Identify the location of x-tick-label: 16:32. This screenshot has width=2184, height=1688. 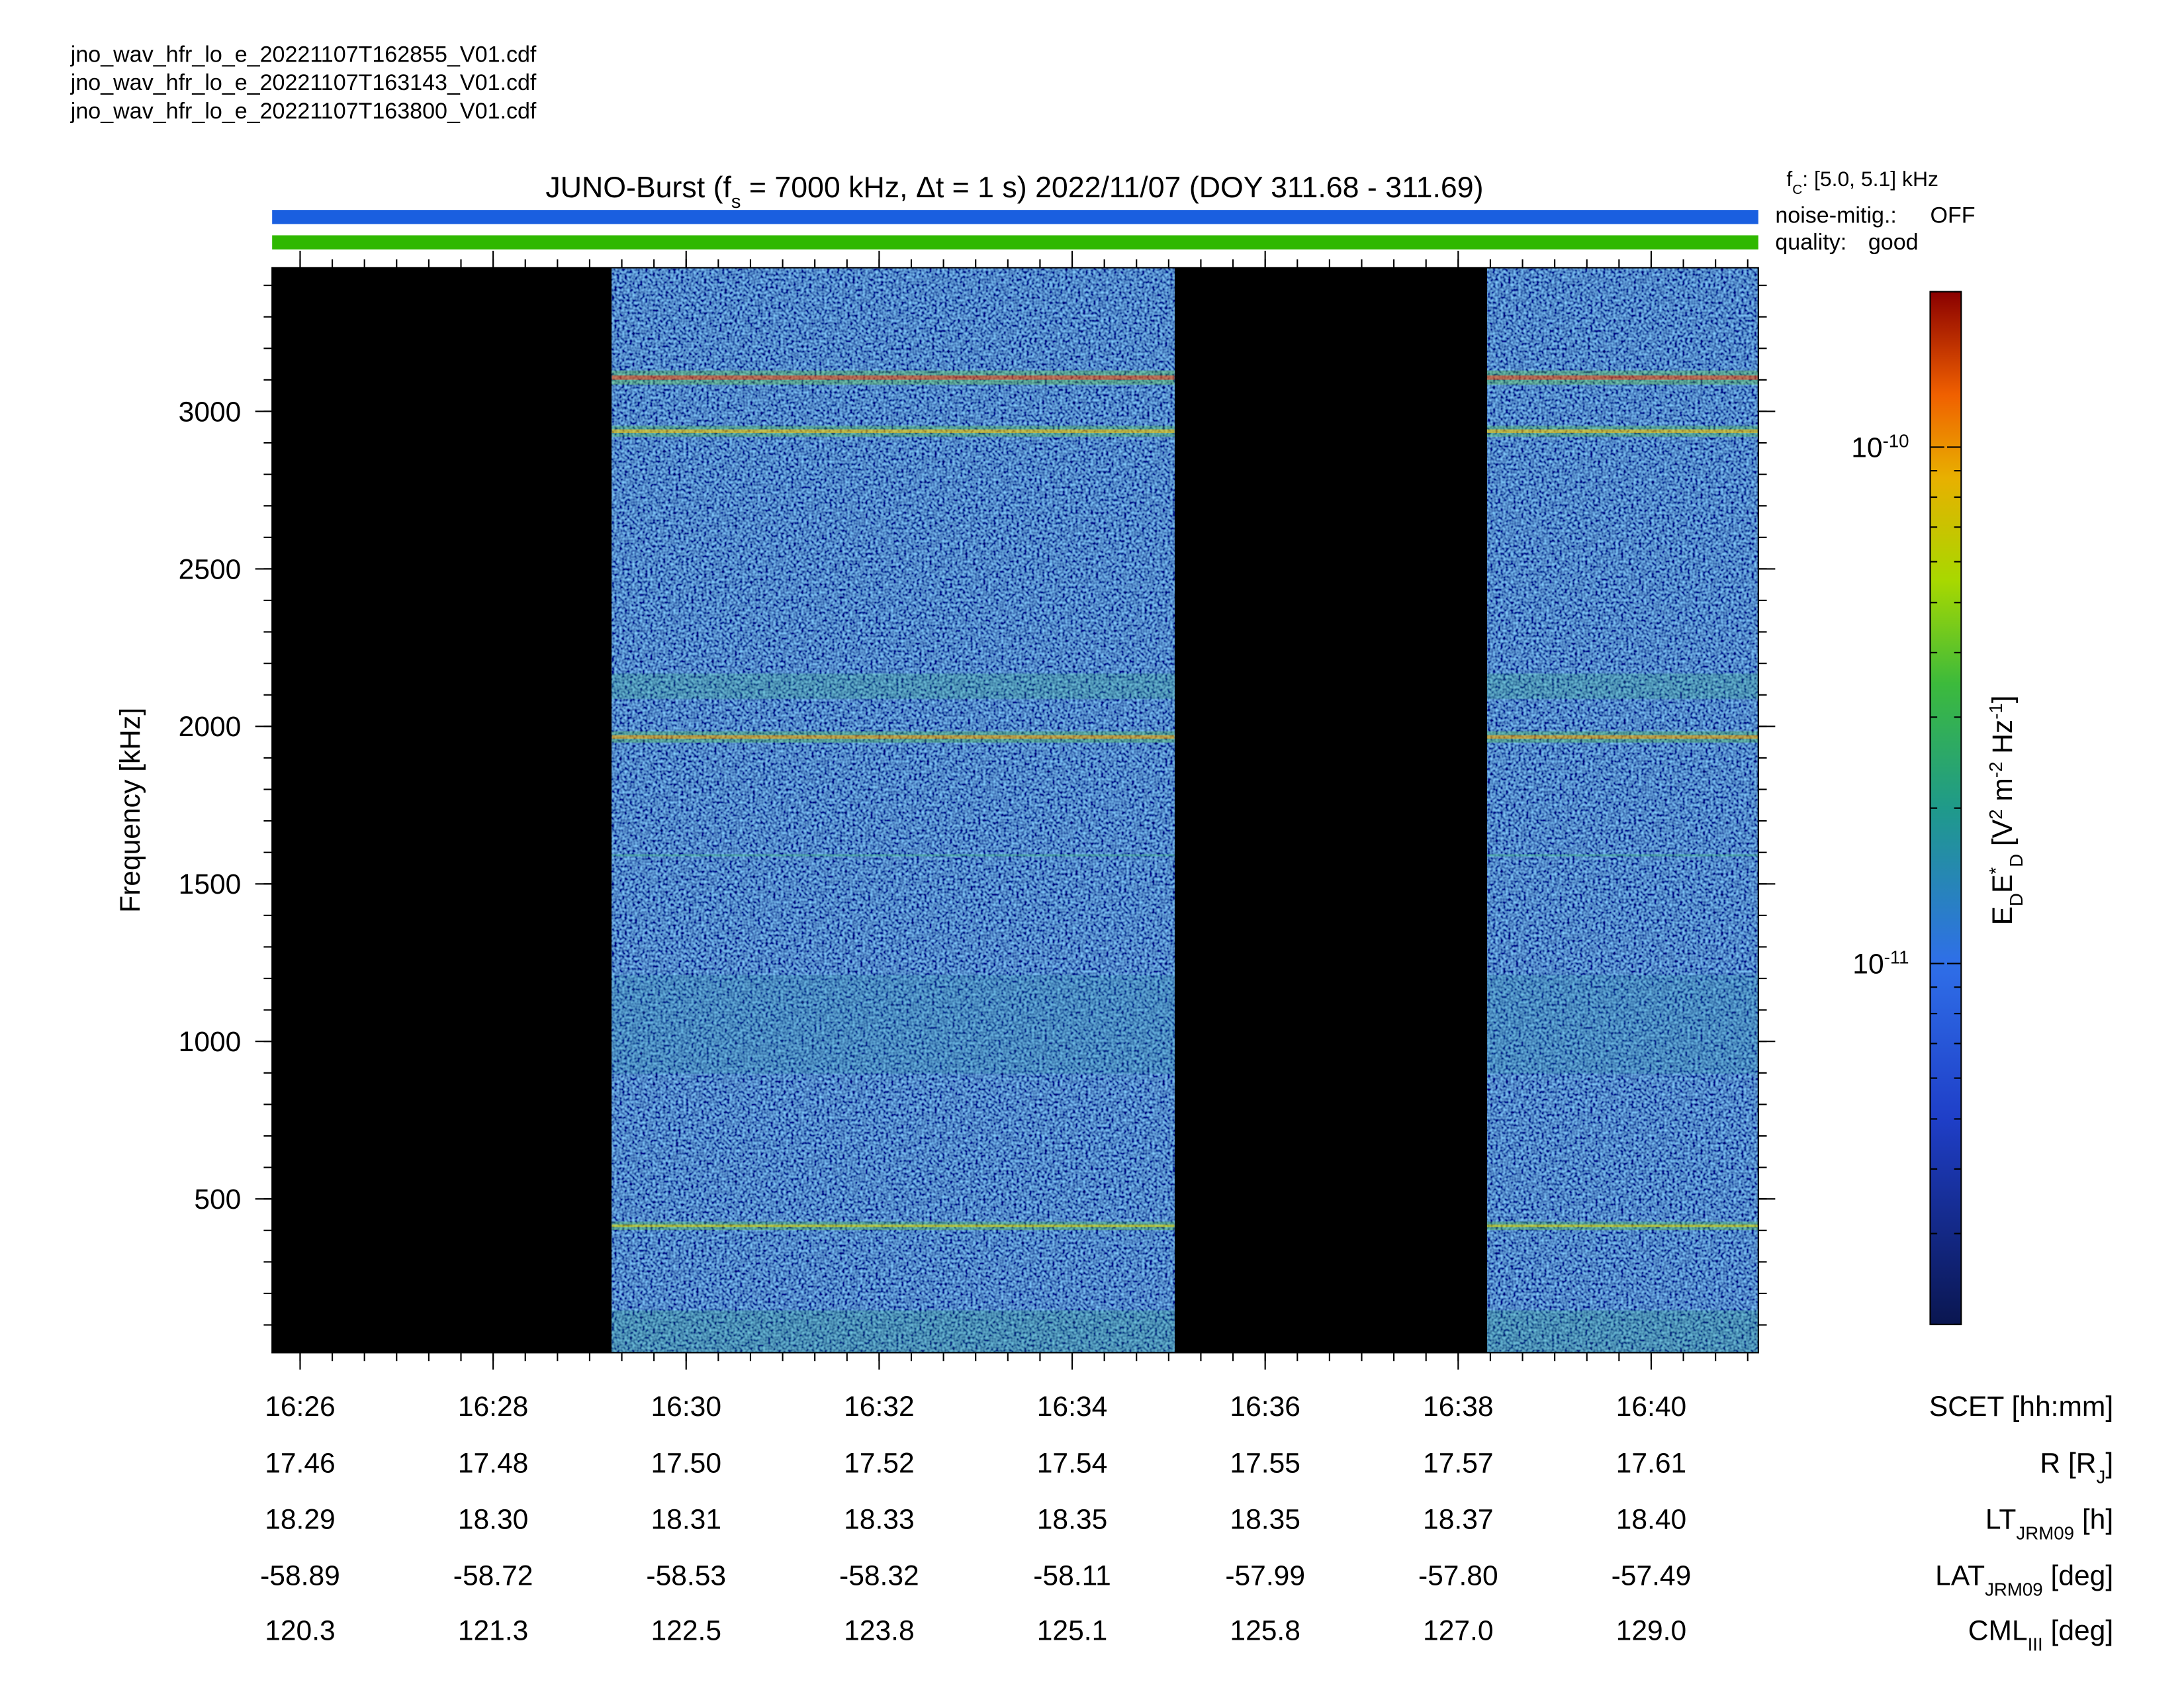
(879, 1407).